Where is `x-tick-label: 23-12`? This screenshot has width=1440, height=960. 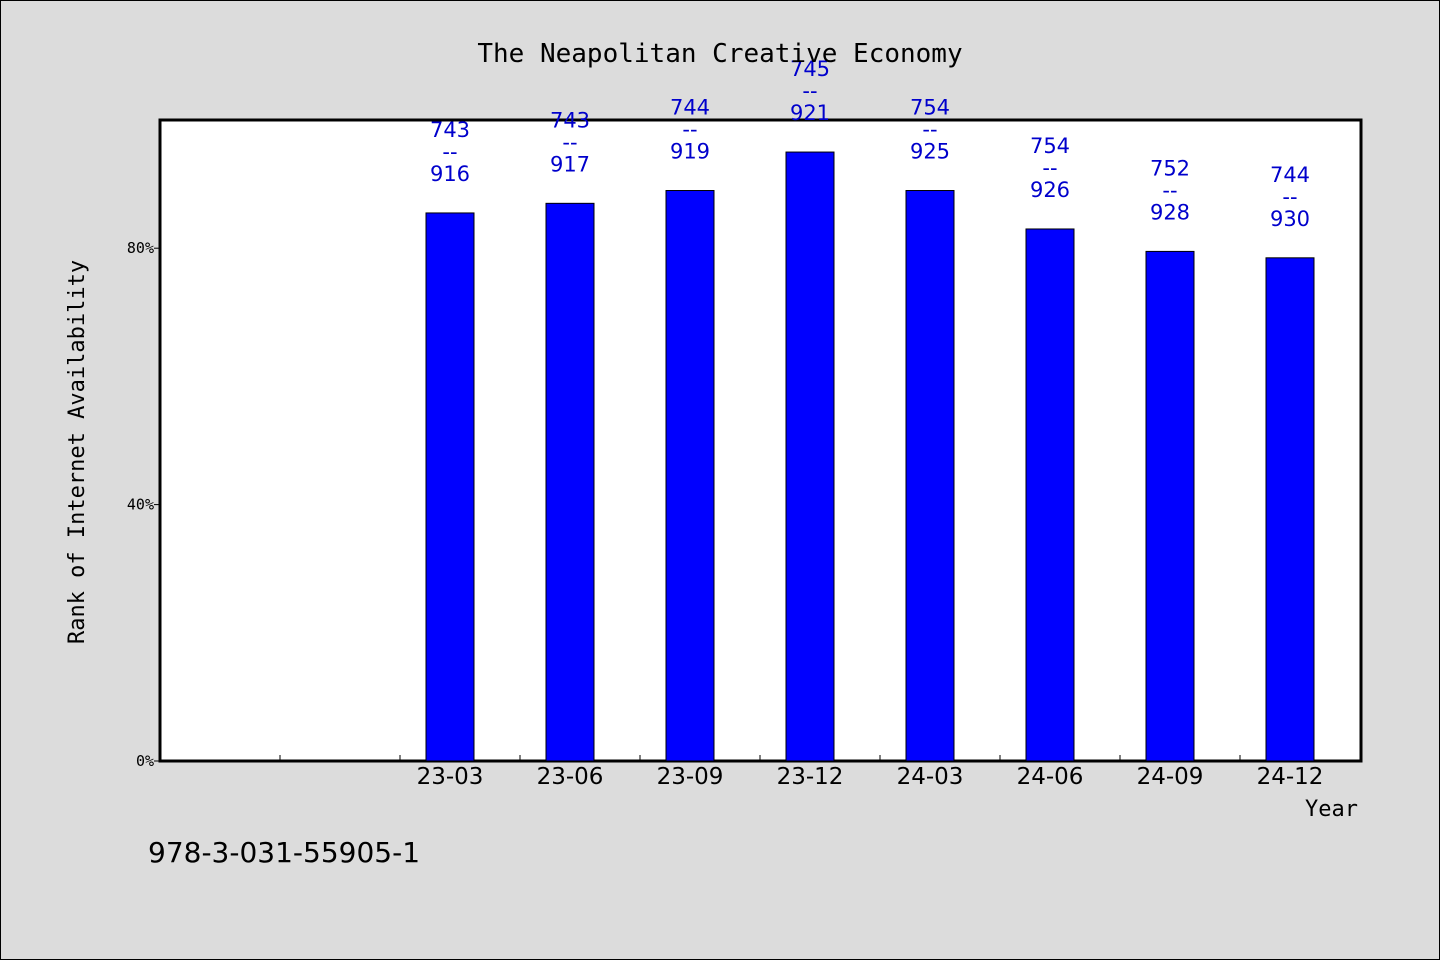 x-tick-label: 23-12 is located at coordinates (810, 777).